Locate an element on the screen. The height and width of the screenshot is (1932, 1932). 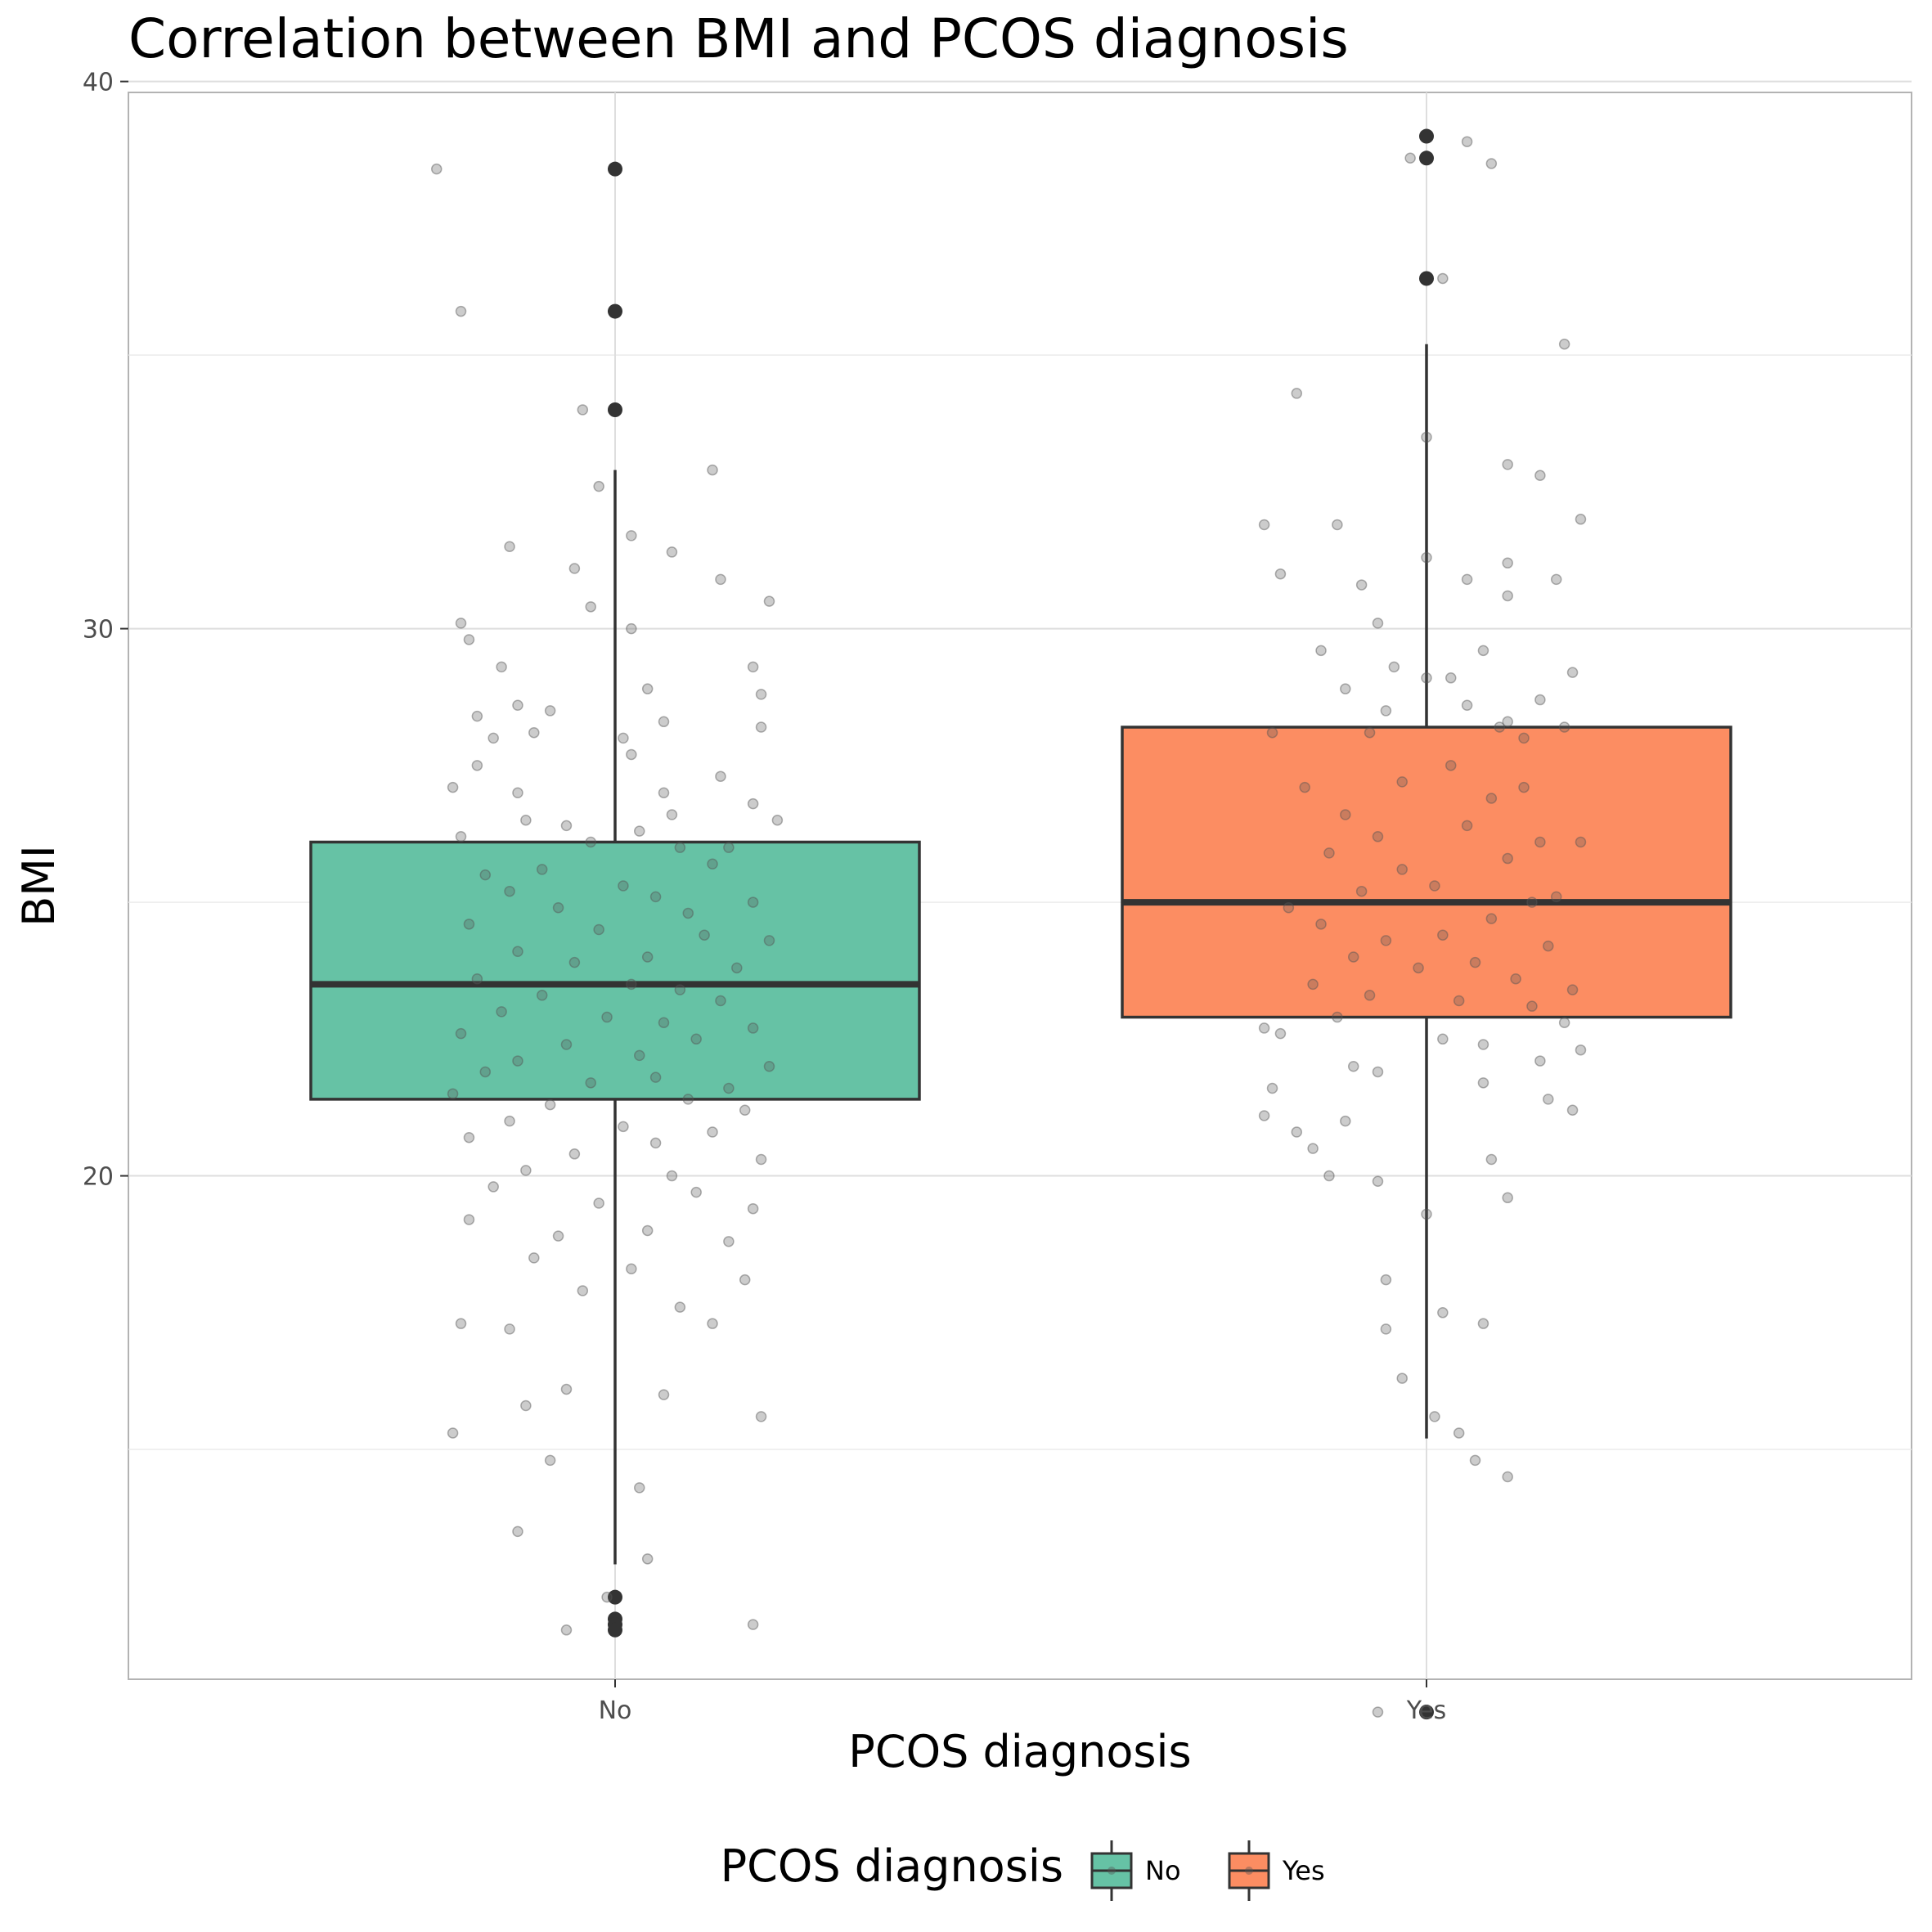
legend: PCOS diagnosis No Yes is located at coordinates (1023, 1870).